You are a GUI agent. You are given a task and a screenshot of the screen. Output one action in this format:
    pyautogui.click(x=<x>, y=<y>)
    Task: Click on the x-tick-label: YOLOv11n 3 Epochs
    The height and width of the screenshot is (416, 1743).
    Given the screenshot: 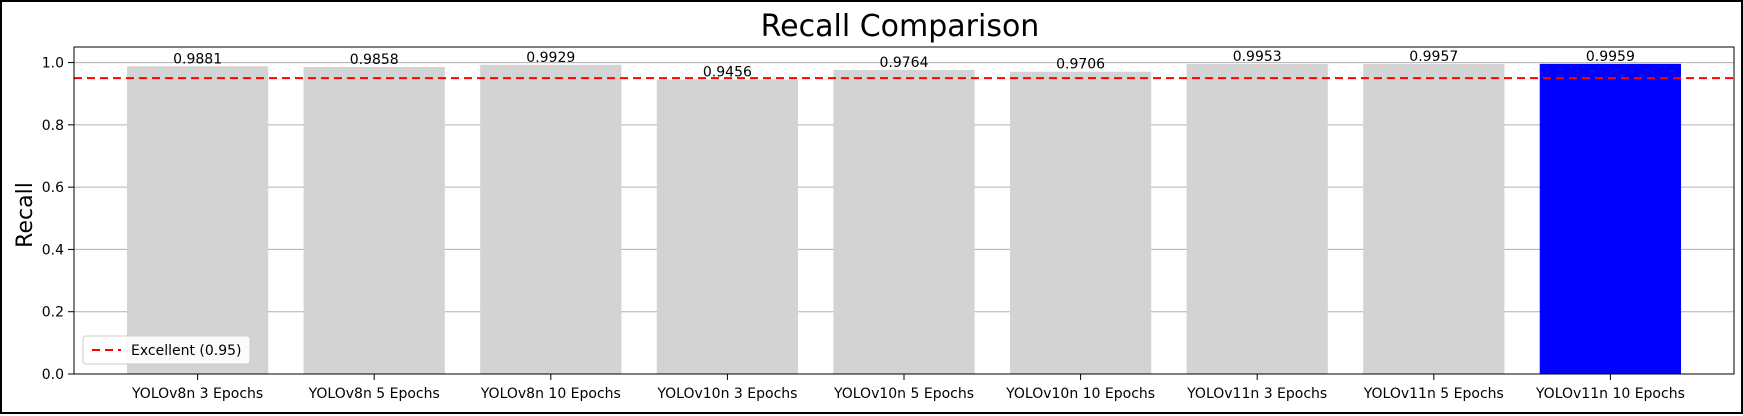 What is the action you would take?
    pyautogui.click(x=1256, y=394)
    